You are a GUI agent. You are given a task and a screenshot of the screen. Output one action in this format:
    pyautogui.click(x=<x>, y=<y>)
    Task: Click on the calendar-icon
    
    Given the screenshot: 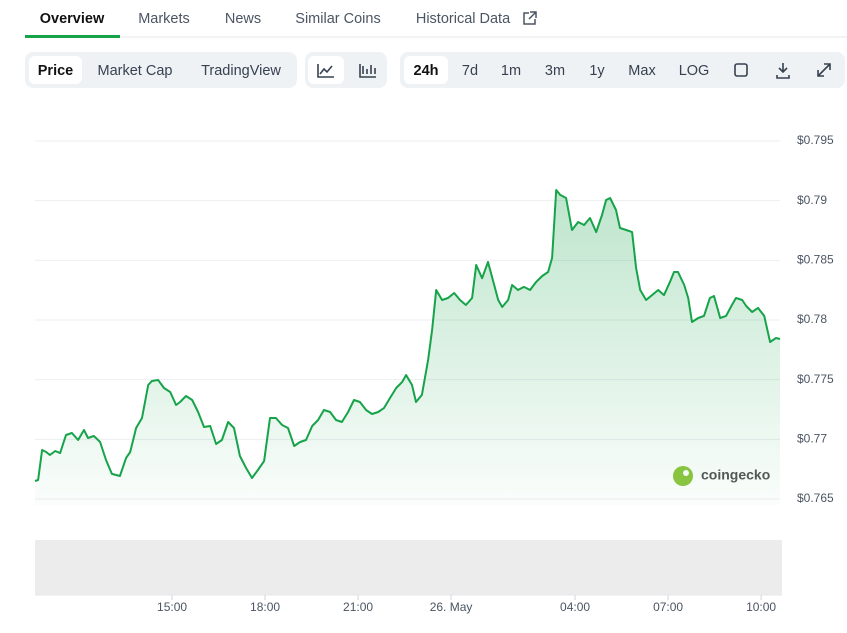 What is the action you would take?
    pyautogui.click(x=741, y=70)
    